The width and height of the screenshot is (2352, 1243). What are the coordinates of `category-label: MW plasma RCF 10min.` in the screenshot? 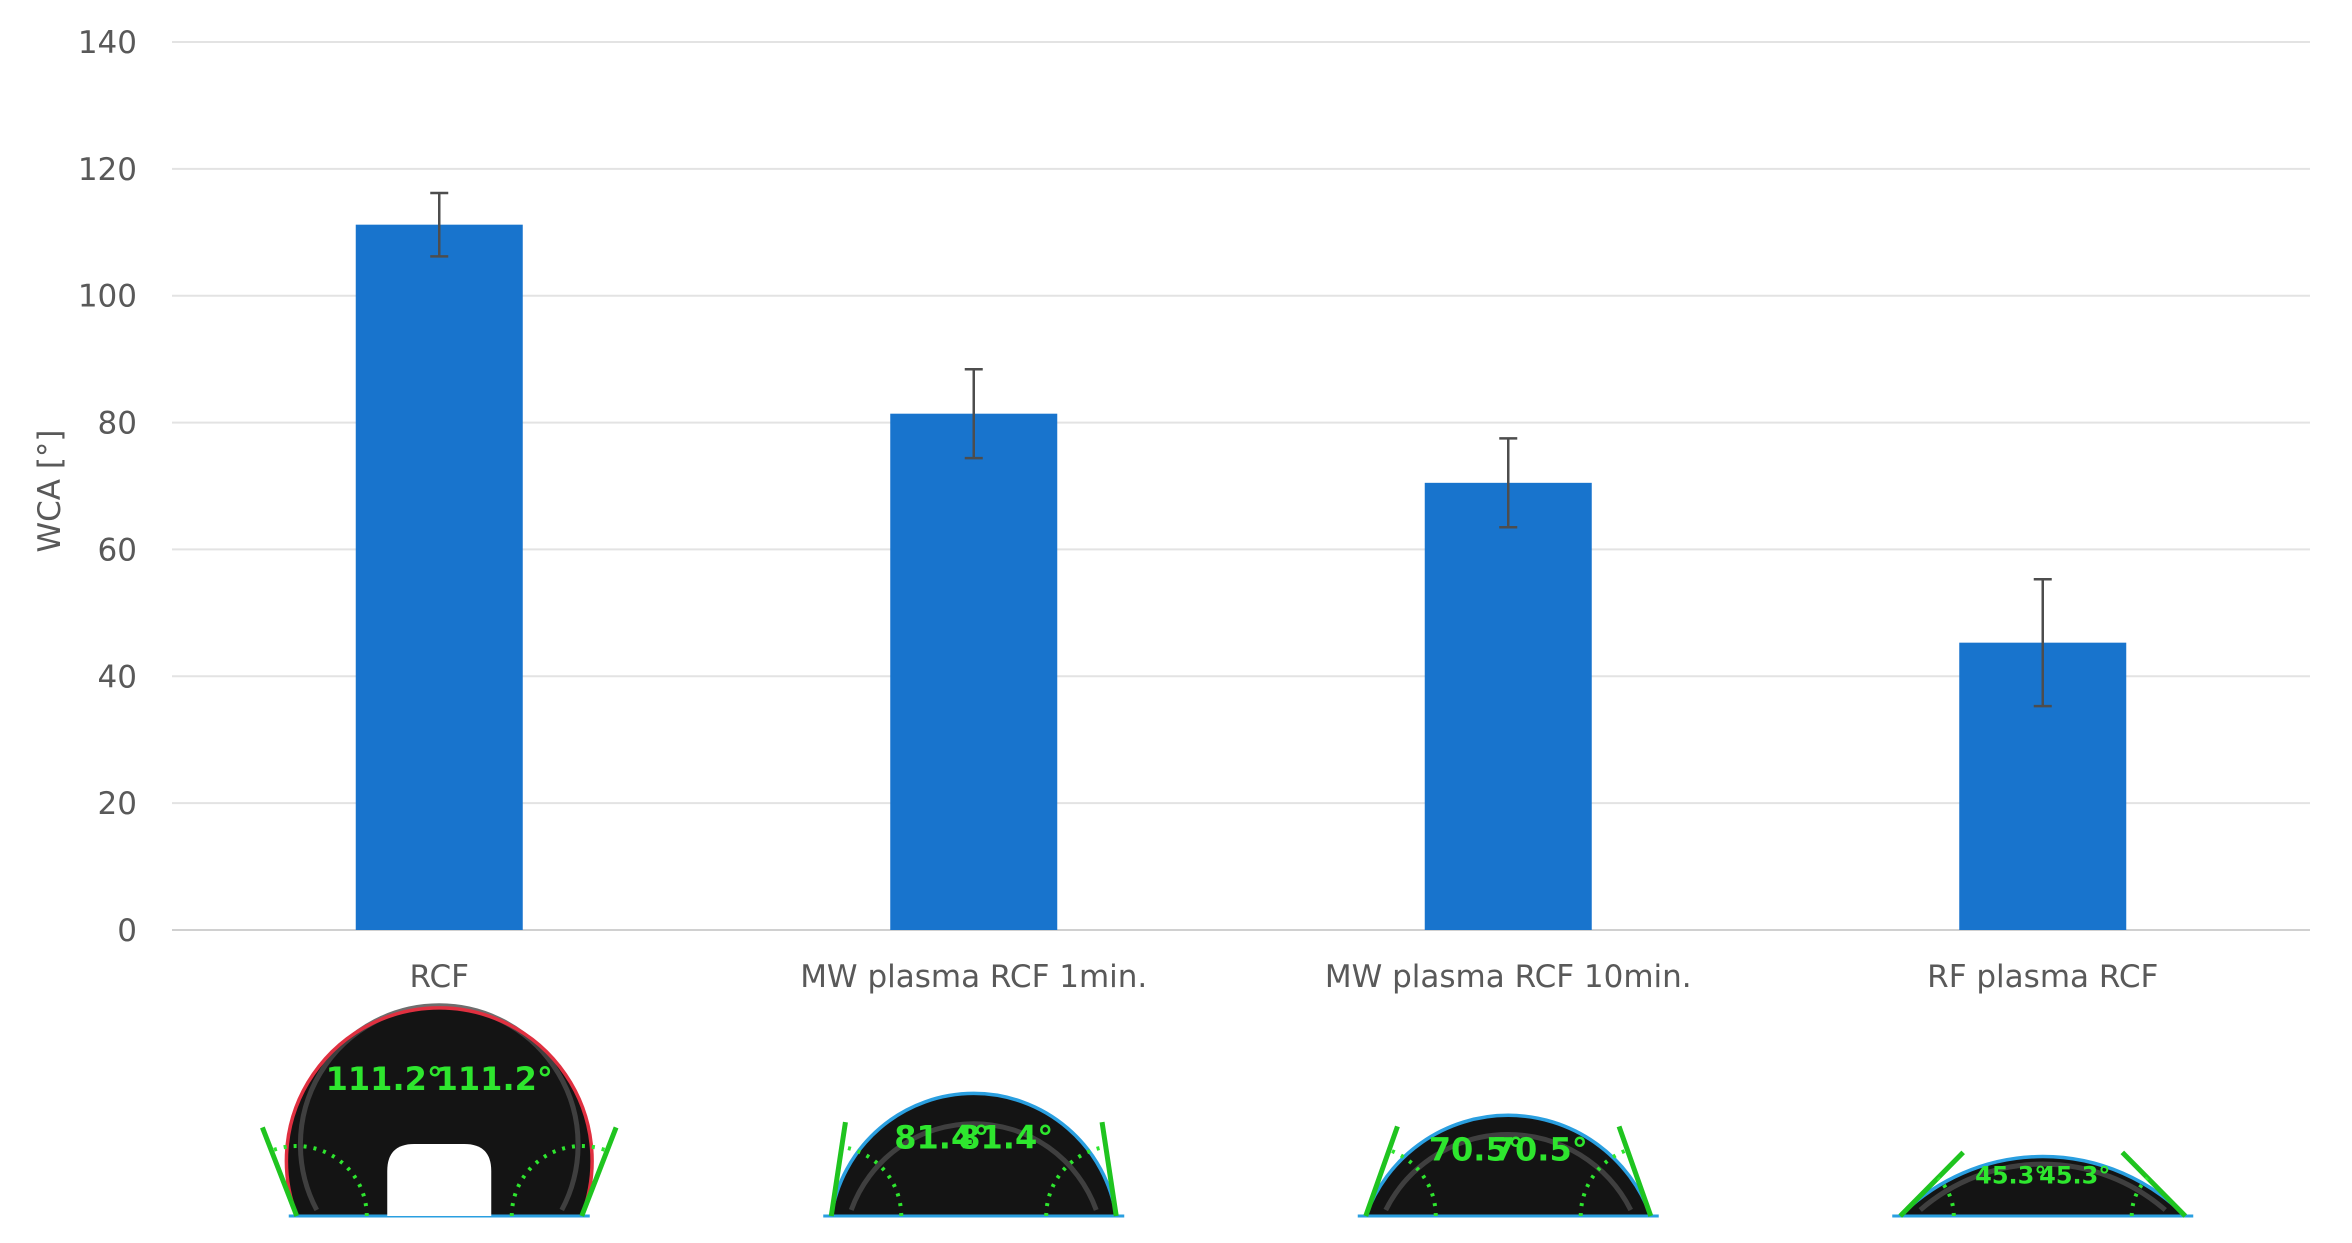 It's located at (1508, 977).